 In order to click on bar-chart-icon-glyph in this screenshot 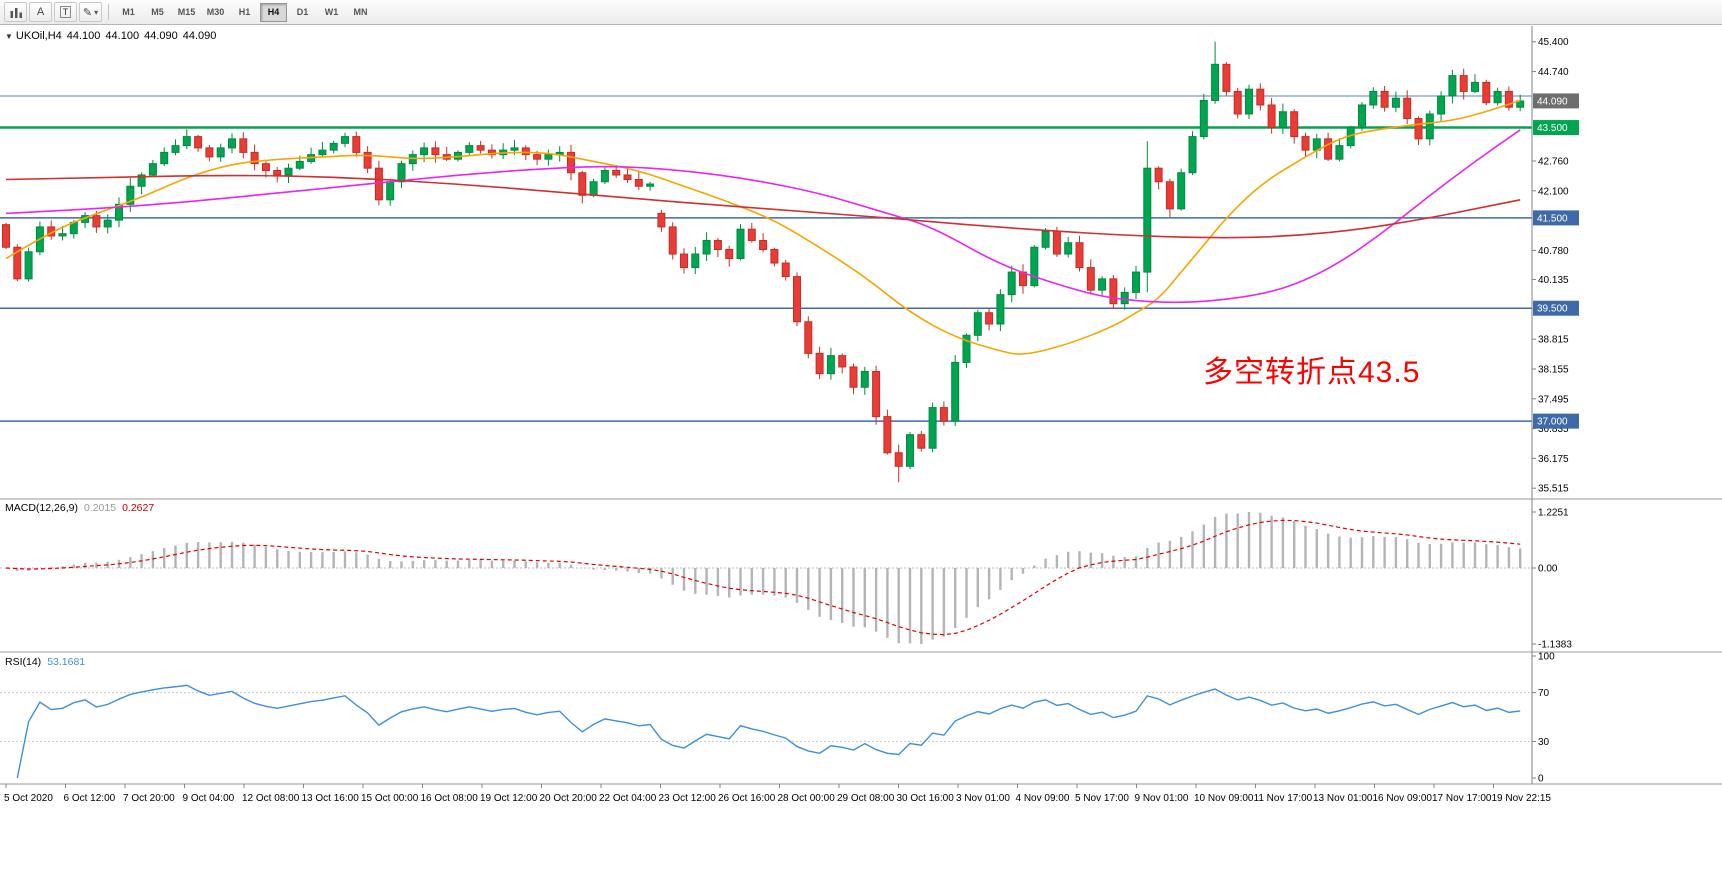, I will do `click(16, 13)`.